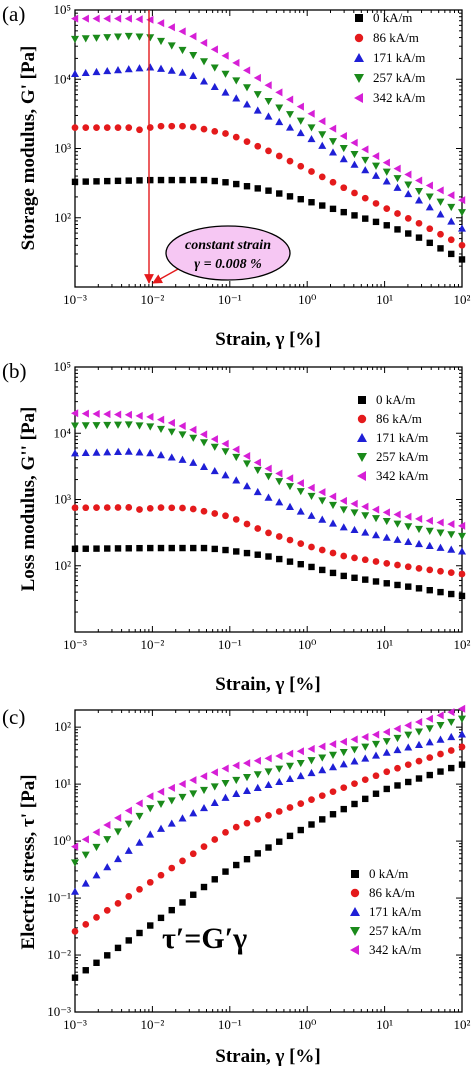 This screenshot has width=474, height=1071. What do you see at coordinates (153, 299) in the screenshot?
I see `x-tick-label: 10⁻²` at bounding box center [153, 299].